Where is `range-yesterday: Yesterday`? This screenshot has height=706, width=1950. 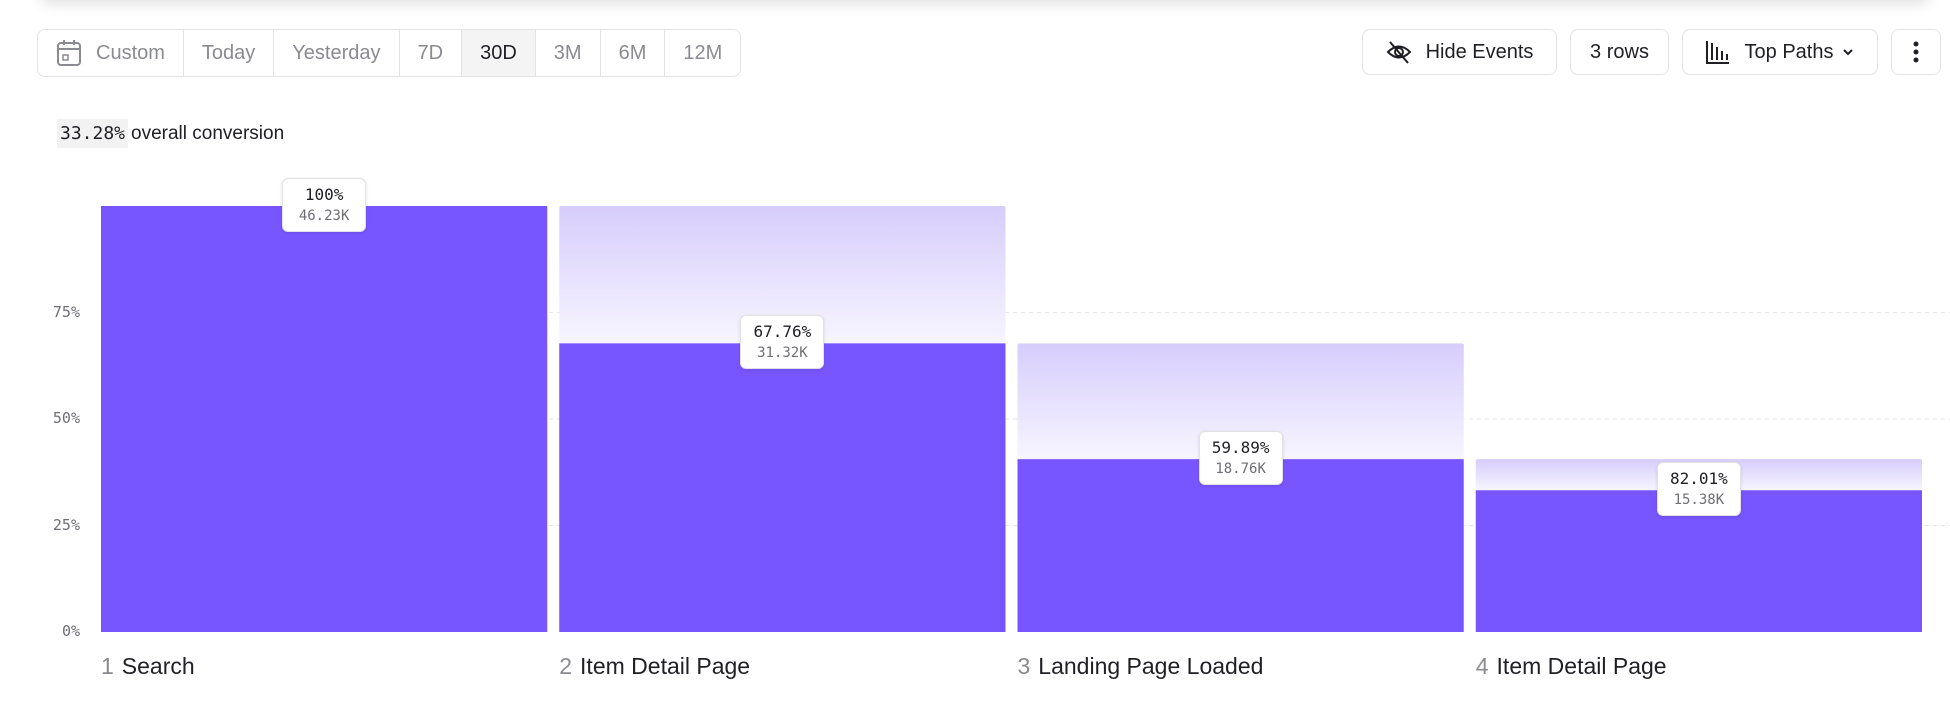
range-yesterday: Yesterday is located at coordinates (337, 53).